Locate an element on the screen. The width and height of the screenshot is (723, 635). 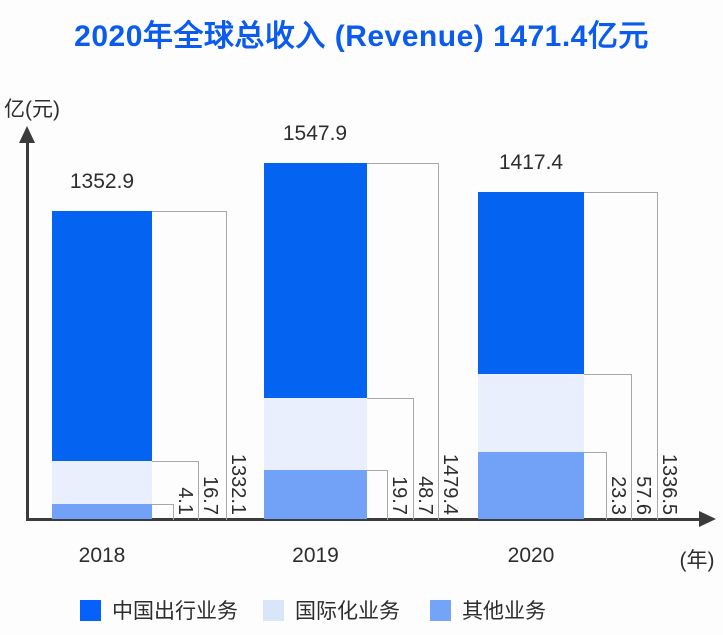
bracket-2019-china-mobility is located at coordinates (403, 341).